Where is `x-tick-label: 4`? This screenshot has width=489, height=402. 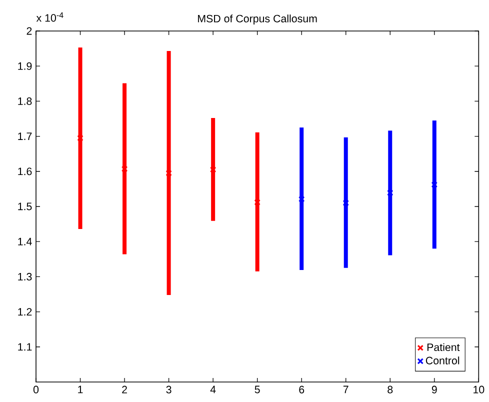 x-tick-label: 4 is located at coordinates (213, 390).